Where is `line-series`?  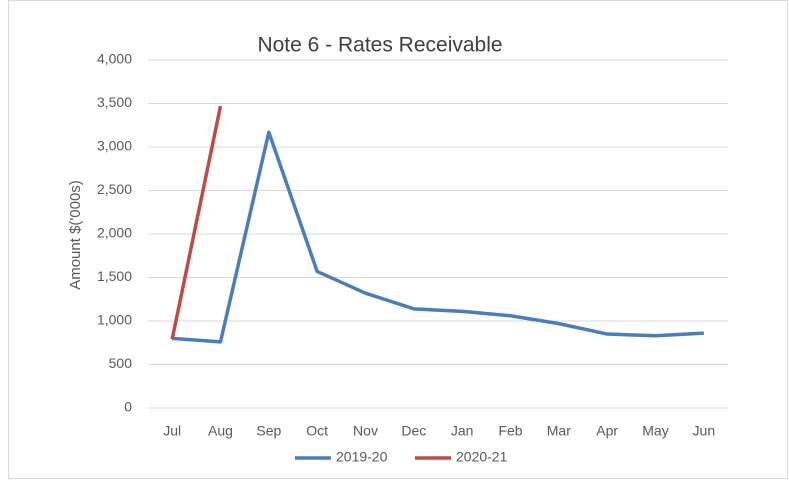 line-series is located at coordinates (196, 222).